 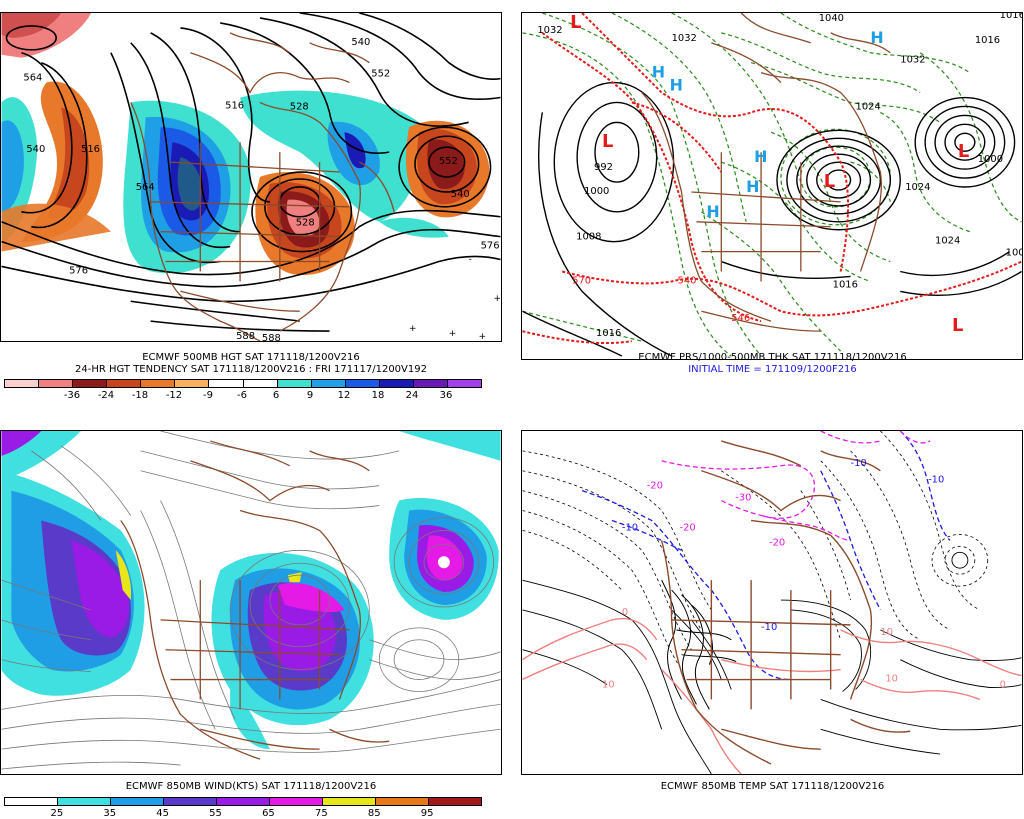 What do you see at coordinates (72, 395) in the screenshot?
I see `colorbar-label: -36` at bounding box center [72, 395].